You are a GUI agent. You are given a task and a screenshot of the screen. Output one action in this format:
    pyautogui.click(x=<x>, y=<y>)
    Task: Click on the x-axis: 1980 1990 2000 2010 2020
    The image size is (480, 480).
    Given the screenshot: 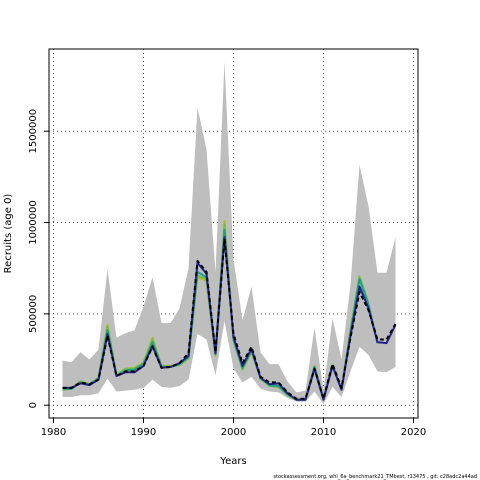 What is the action you would take?
    pyautogui.click(x=233, y=428)
    